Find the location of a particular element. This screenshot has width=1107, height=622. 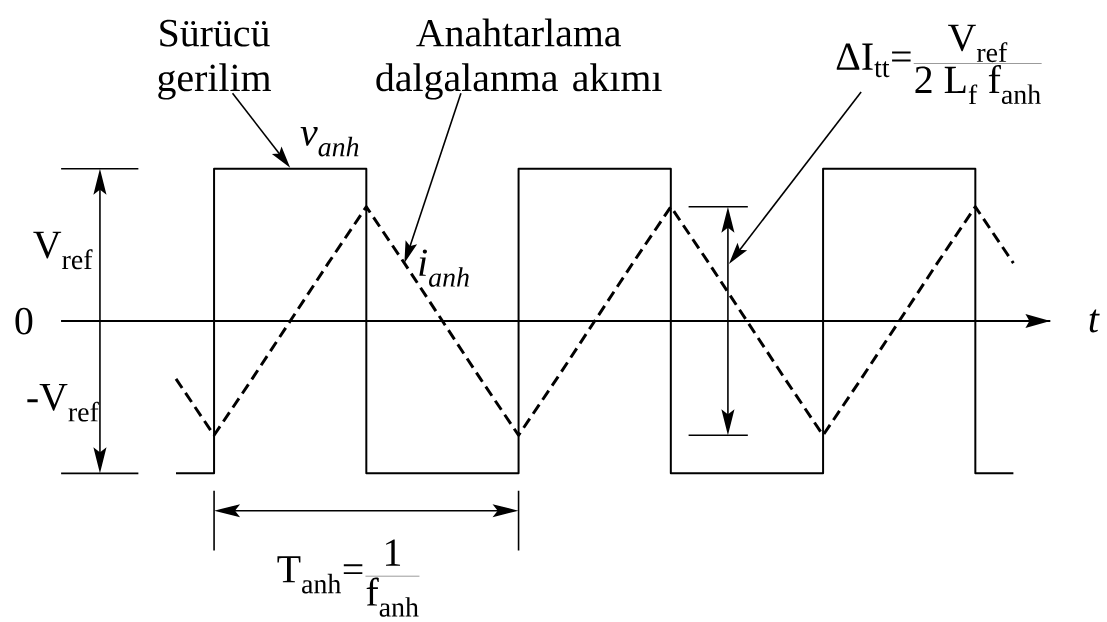

text: Anahtarlama dalgalanma akımı is located at coordinates (519, 59).